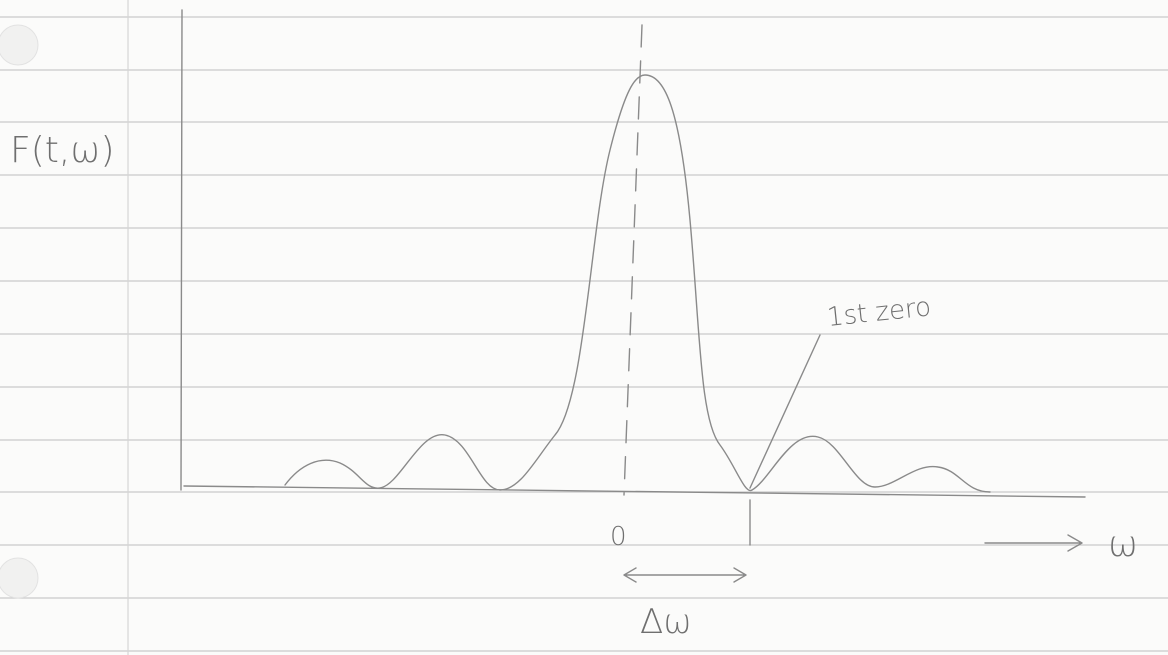  Describe the element at coordinates (181, 250) in the screenshot. I see `y-axis` at that location.